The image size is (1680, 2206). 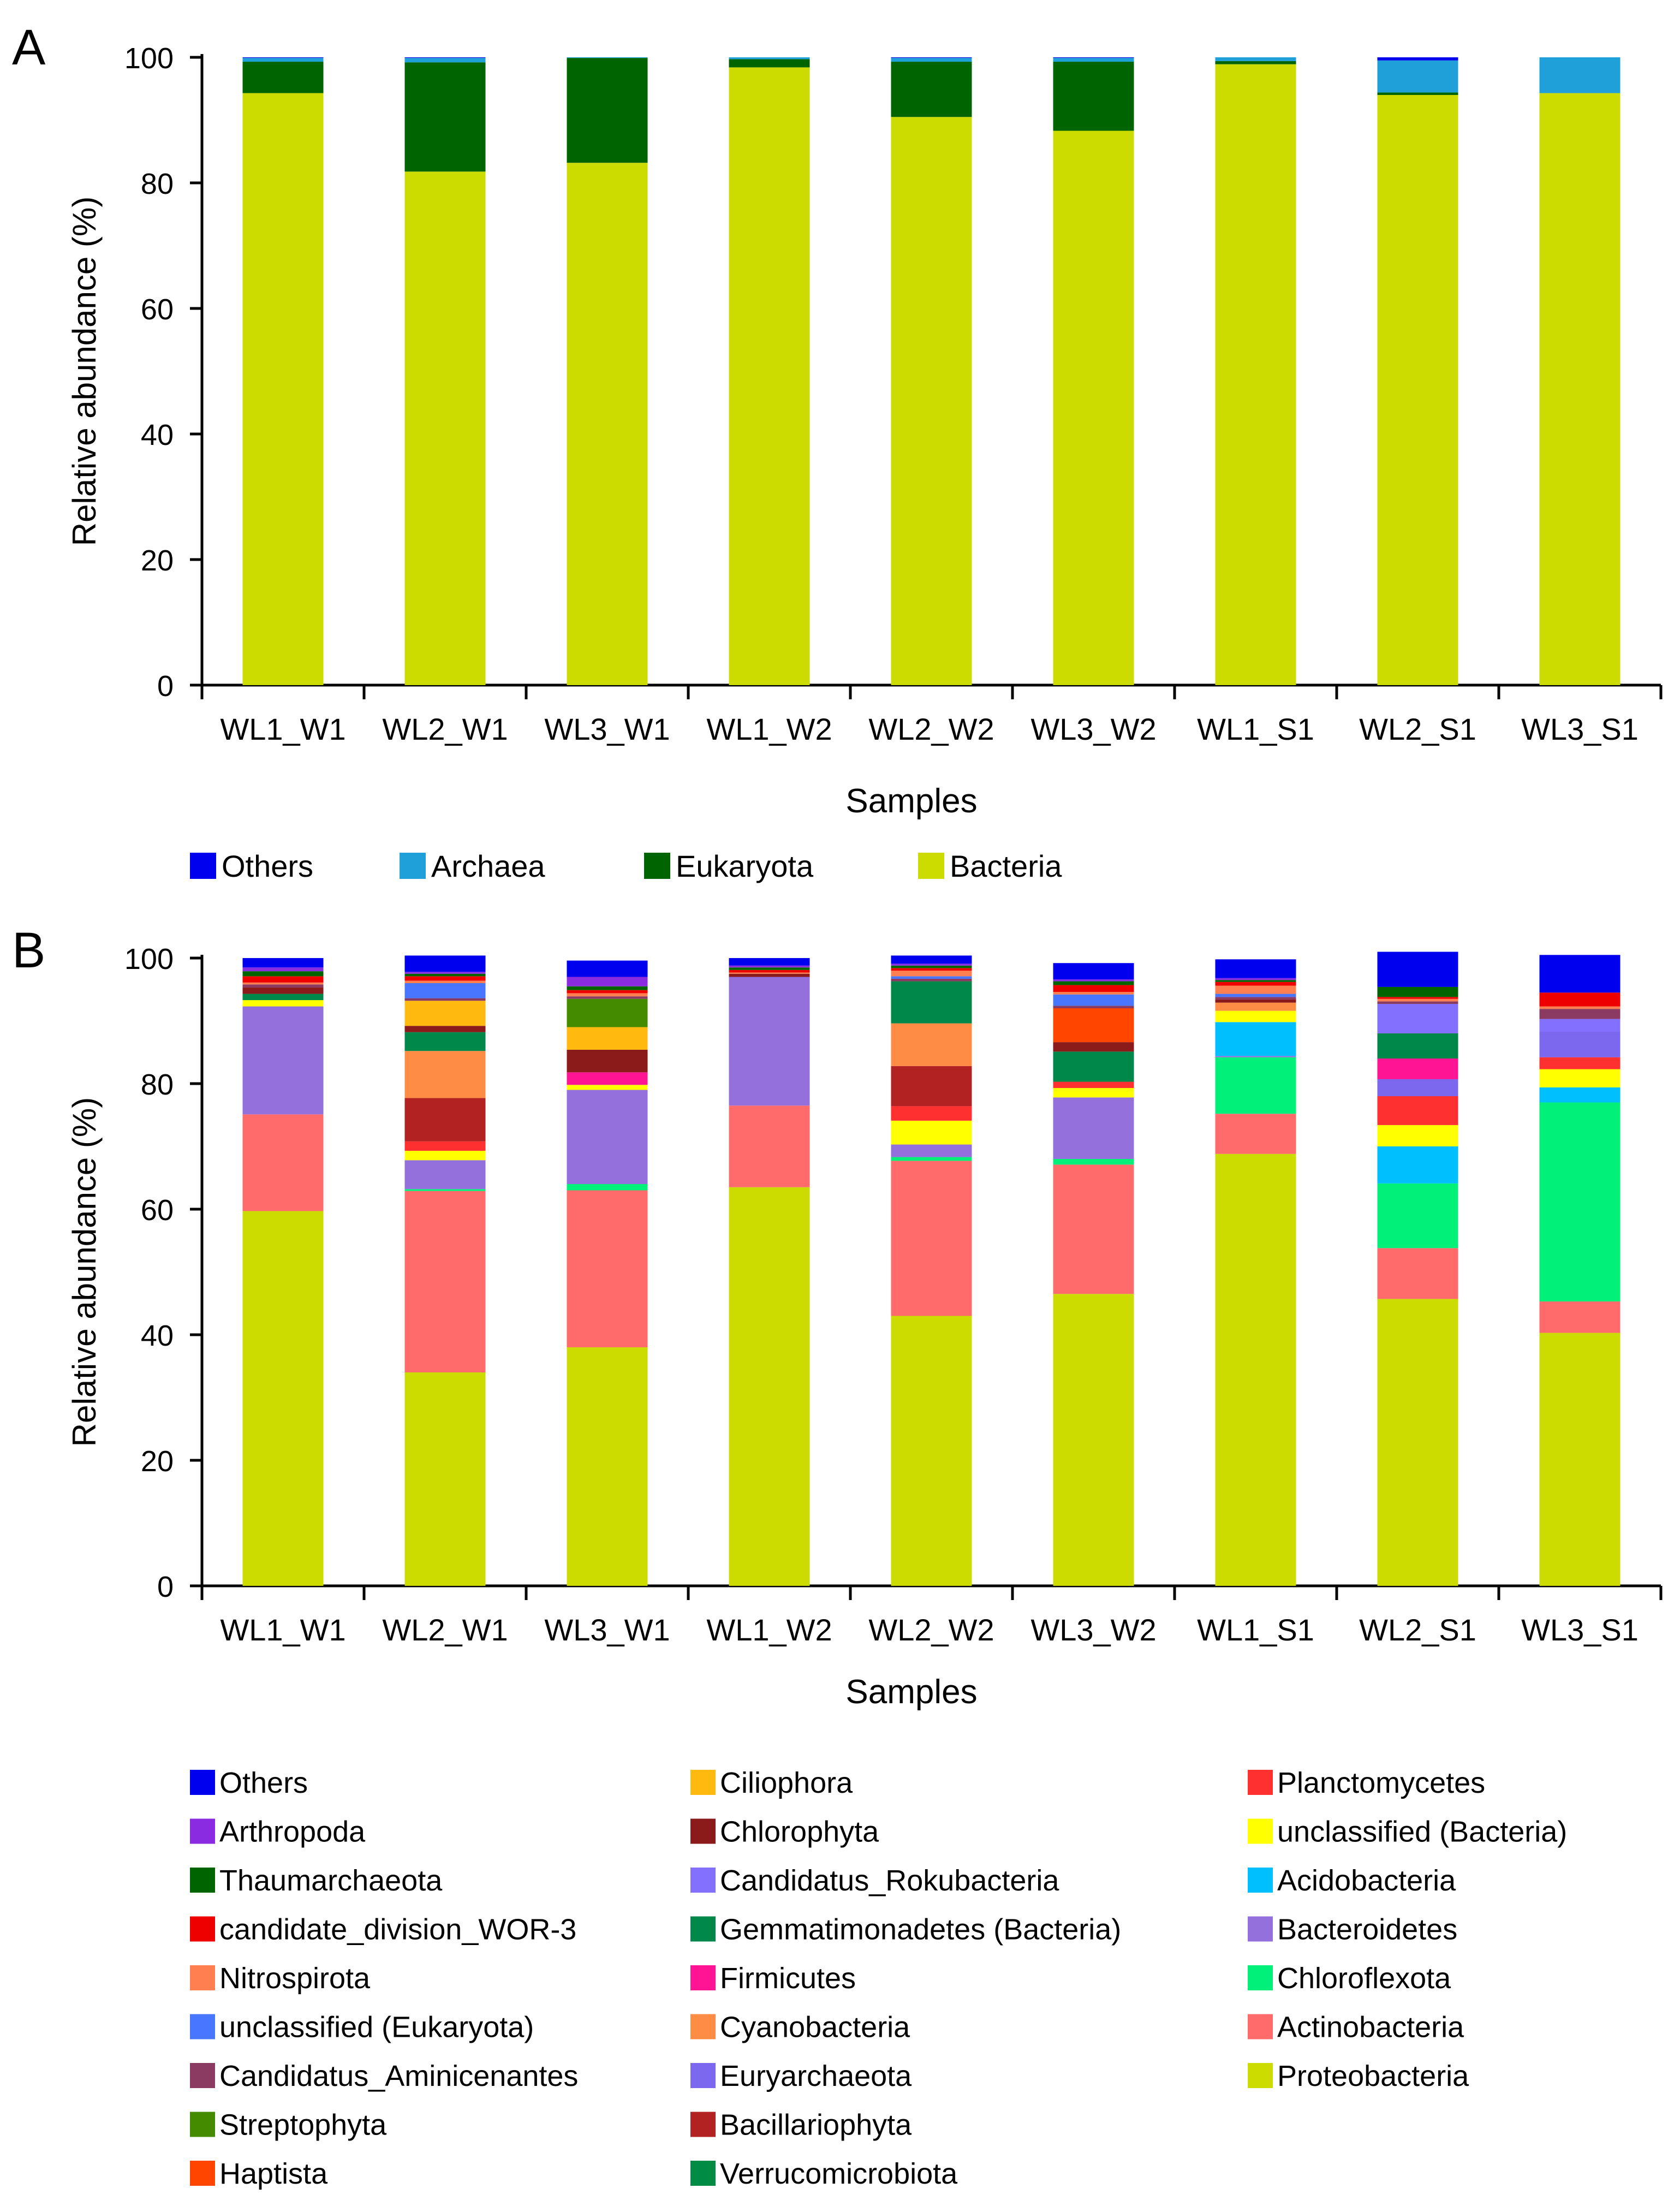 What do you see at coordinates (905, 1929) in the screenshot?
I see `legend-item-gemmatimonadetes-bacteria: Gemmatimonadetes (Bacteria)` at bounding box center [905, 1929].